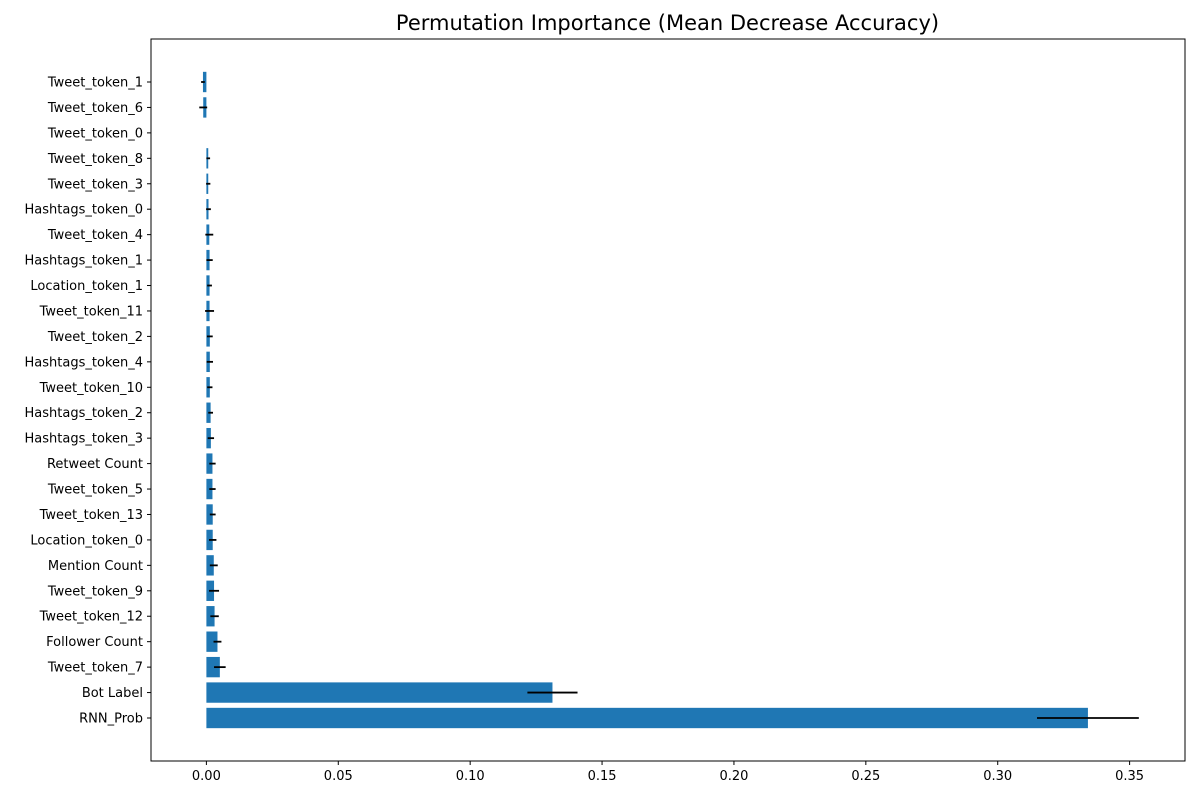  Describe the element at coordinates (95, 83) in the screenshot. I see `y-tick-label: Tweet_token_1` at that location.